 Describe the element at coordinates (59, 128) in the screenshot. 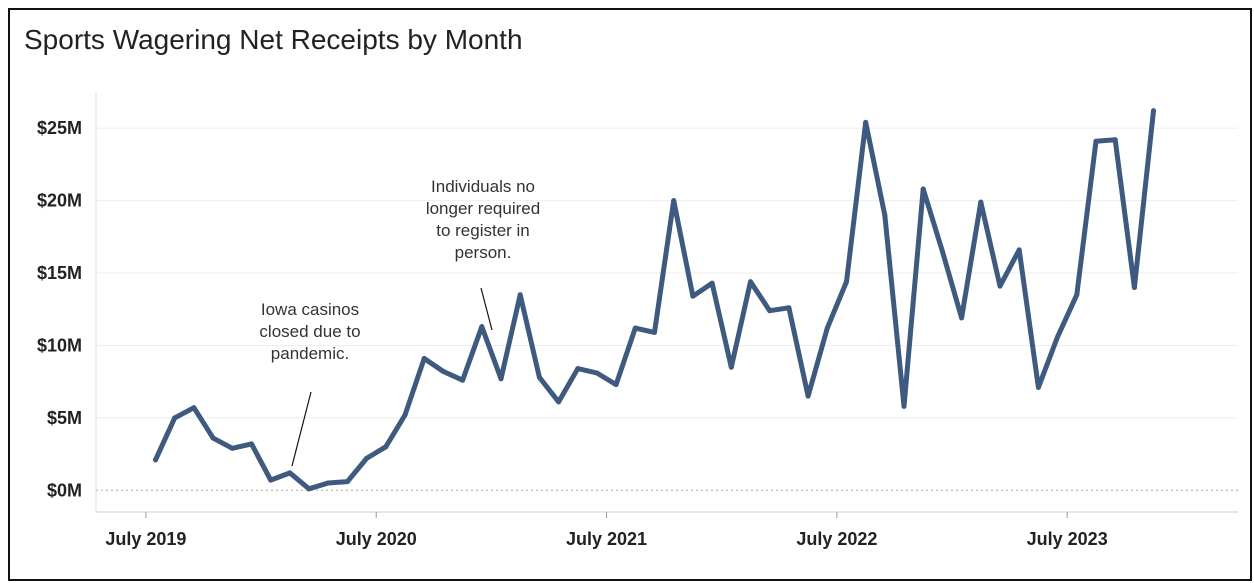

I see `y-tick-label: $25M` at that location.